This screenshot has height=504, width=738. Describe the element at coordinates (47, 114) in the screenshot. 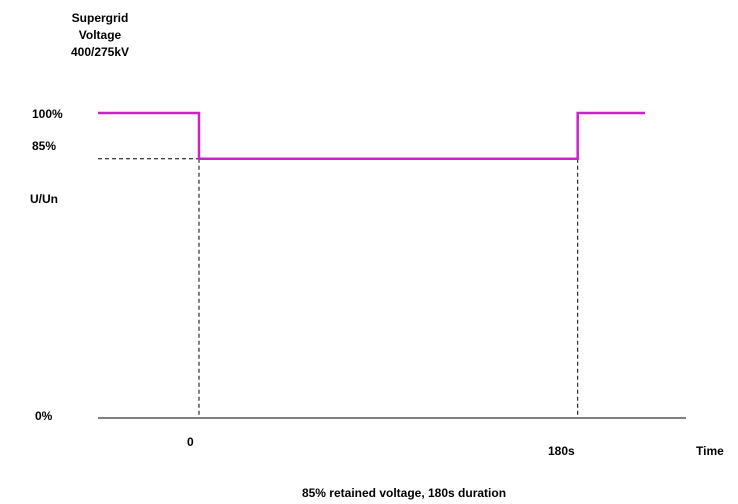

I see `y-tick-100: 100%` at that location.